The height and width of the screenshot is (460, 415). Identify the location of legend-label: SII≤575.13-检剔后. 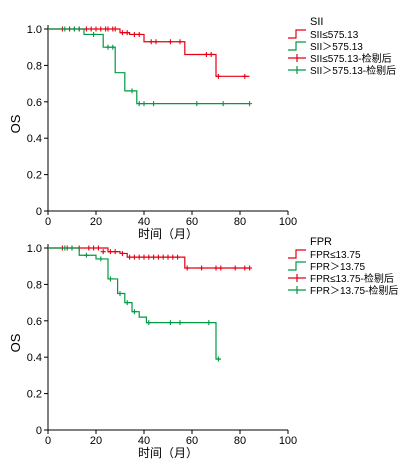
(351, 58).